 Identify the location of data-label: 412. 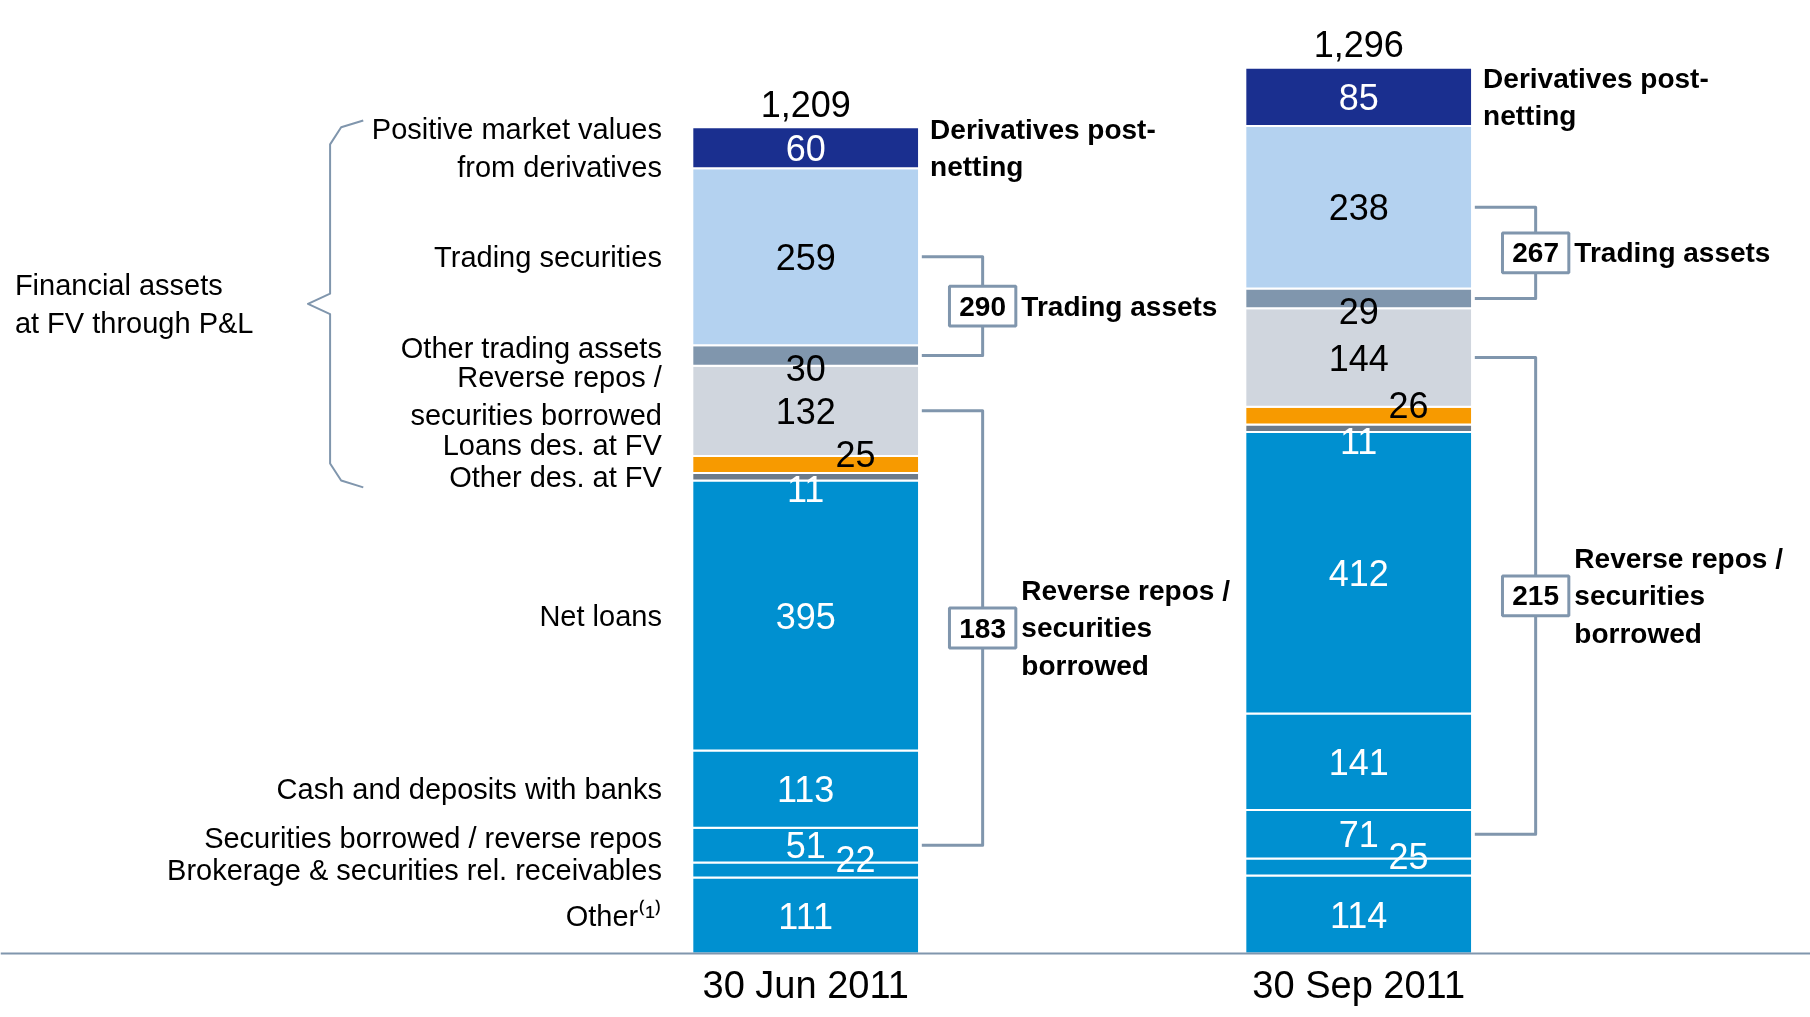
(1358, 573).